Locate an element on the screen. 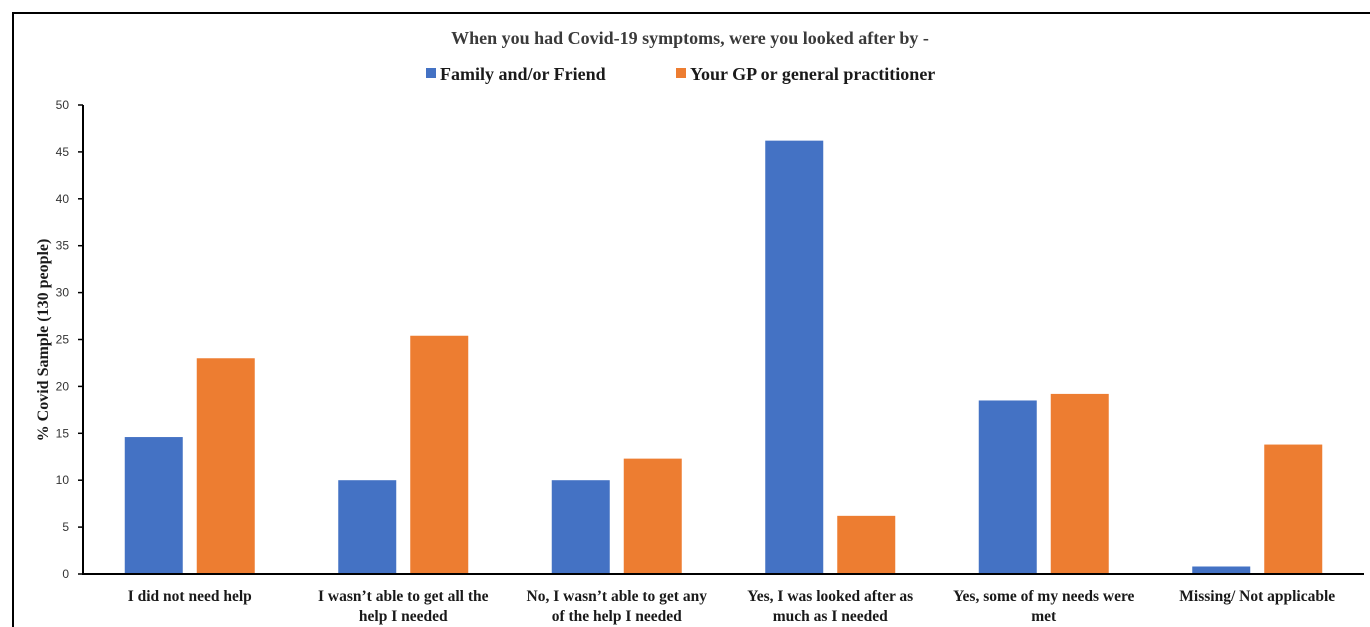 The height and width of the screenshot is (627, 1370). x-category-label-5: Missing/ Not applicable is located at coordinates (1257, 596).